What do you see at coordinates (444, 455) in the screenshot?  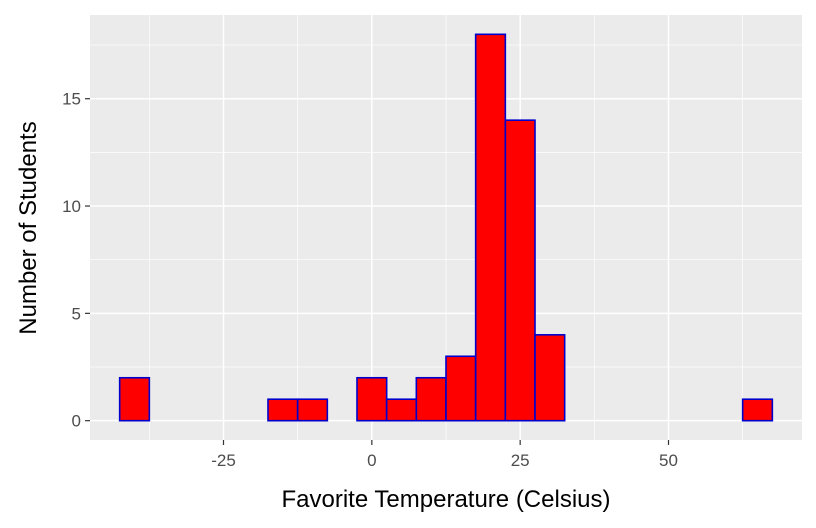 I see `x-axis-ticks: -25 0 25 50` at bounding box center [444, 455].